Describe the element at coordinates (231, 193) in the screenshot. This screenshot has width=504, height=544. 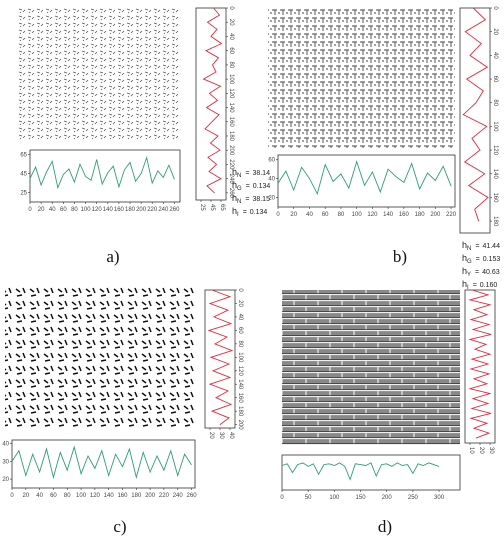
I see `y-tick-label: 260` at that location.